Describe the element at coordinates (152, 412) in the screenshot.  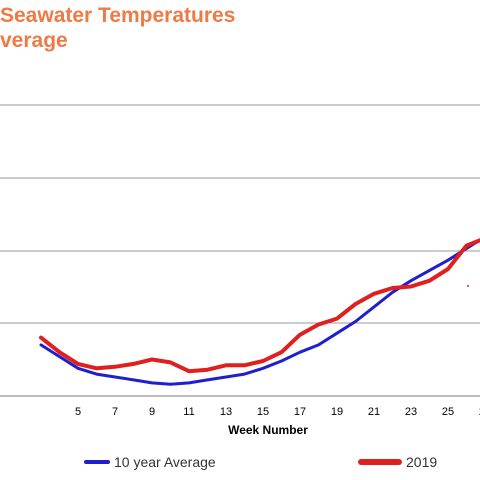
I see `x-tick-label: 9` at that location.